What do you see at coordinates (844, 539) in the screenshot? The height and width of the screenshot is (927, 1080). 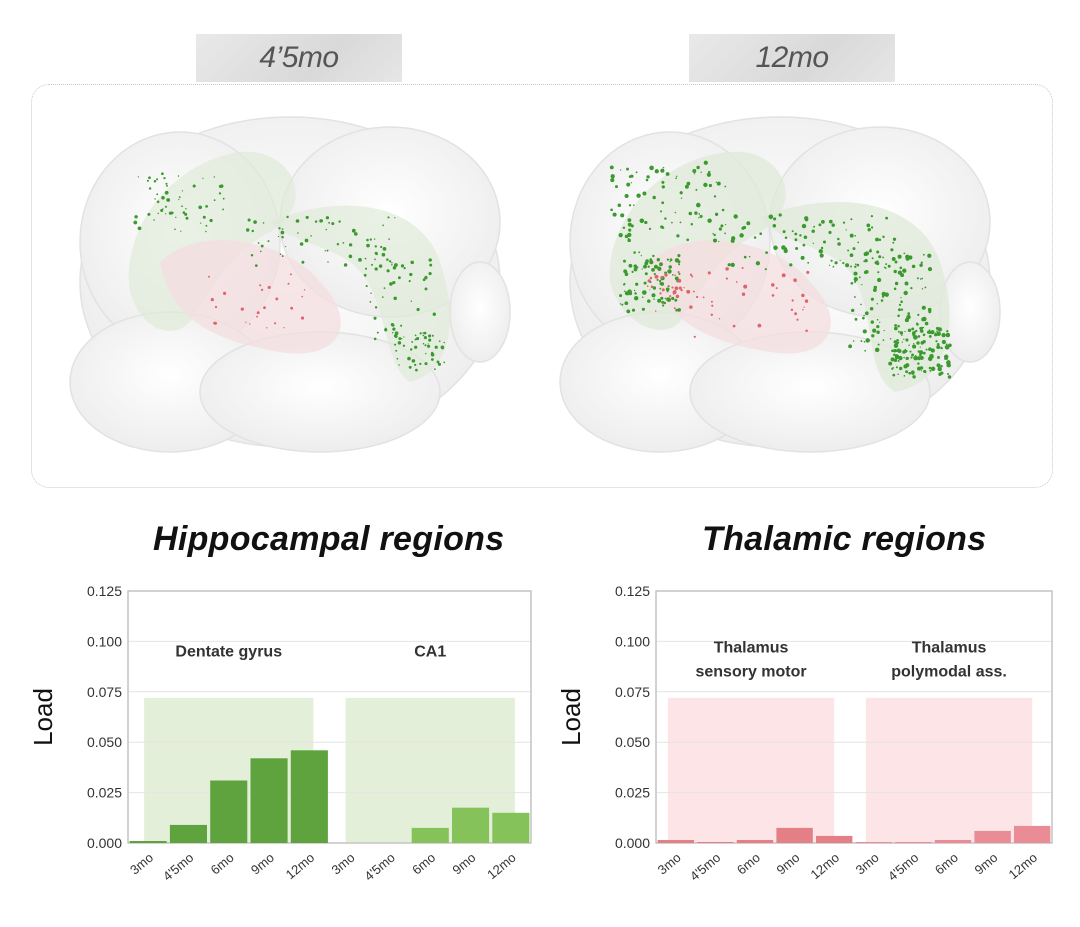 I see `thalamic-regions-title: Thalamic regions` at bounding box center [844, 539].